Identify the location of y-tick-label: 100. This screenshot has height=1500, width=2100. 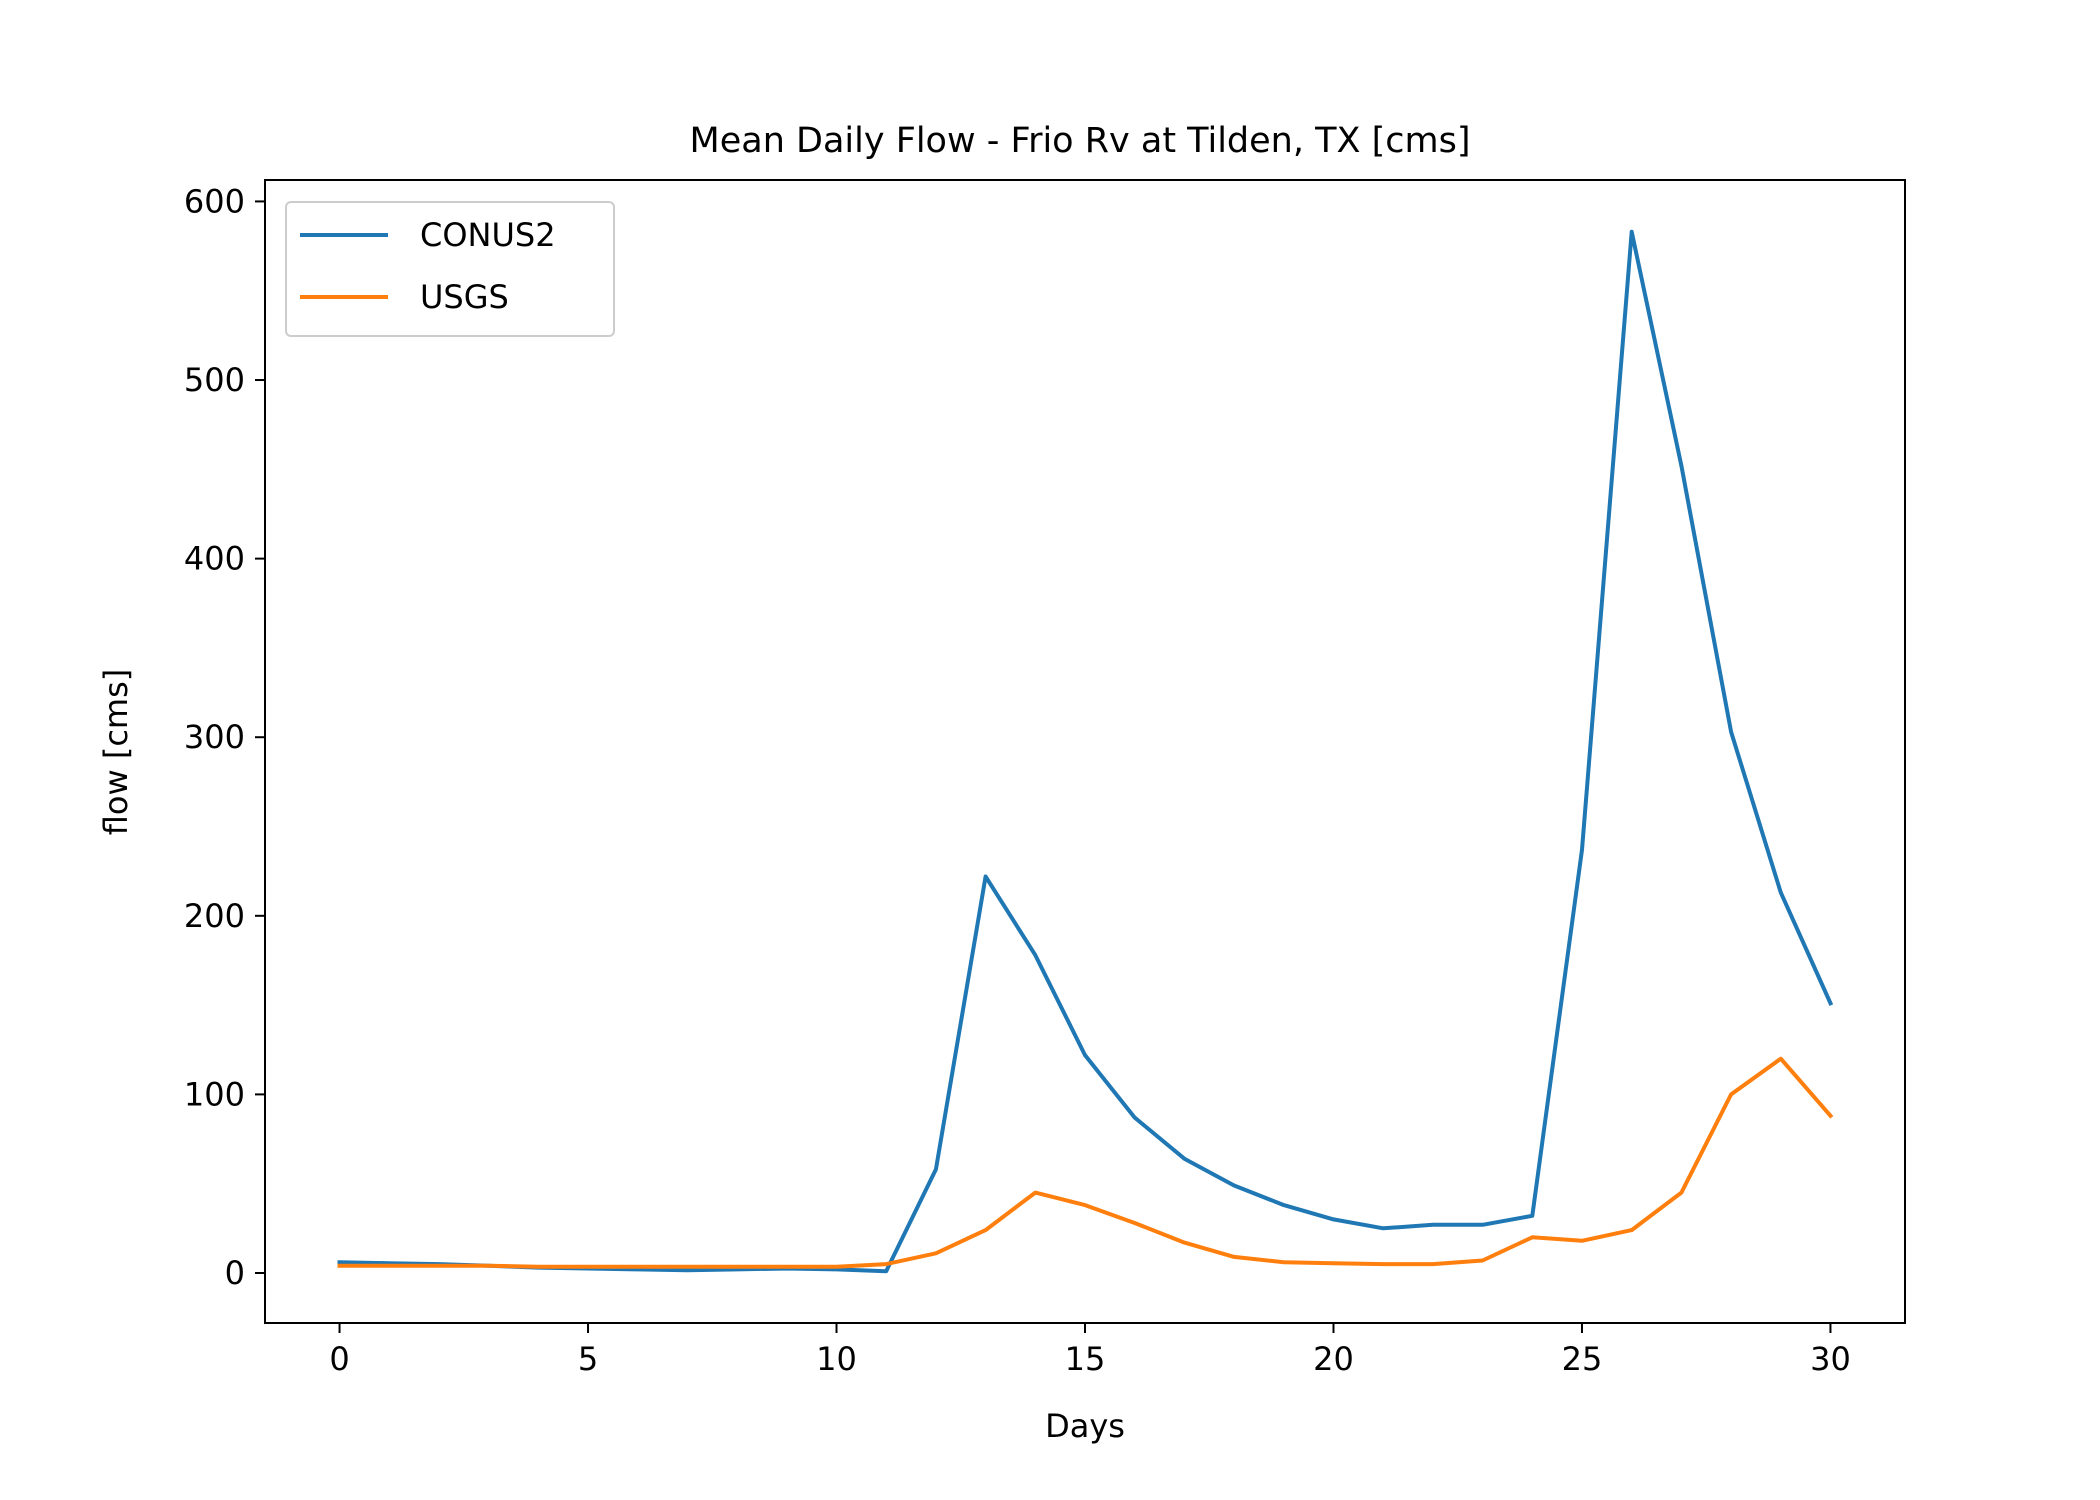
(214, 1094).